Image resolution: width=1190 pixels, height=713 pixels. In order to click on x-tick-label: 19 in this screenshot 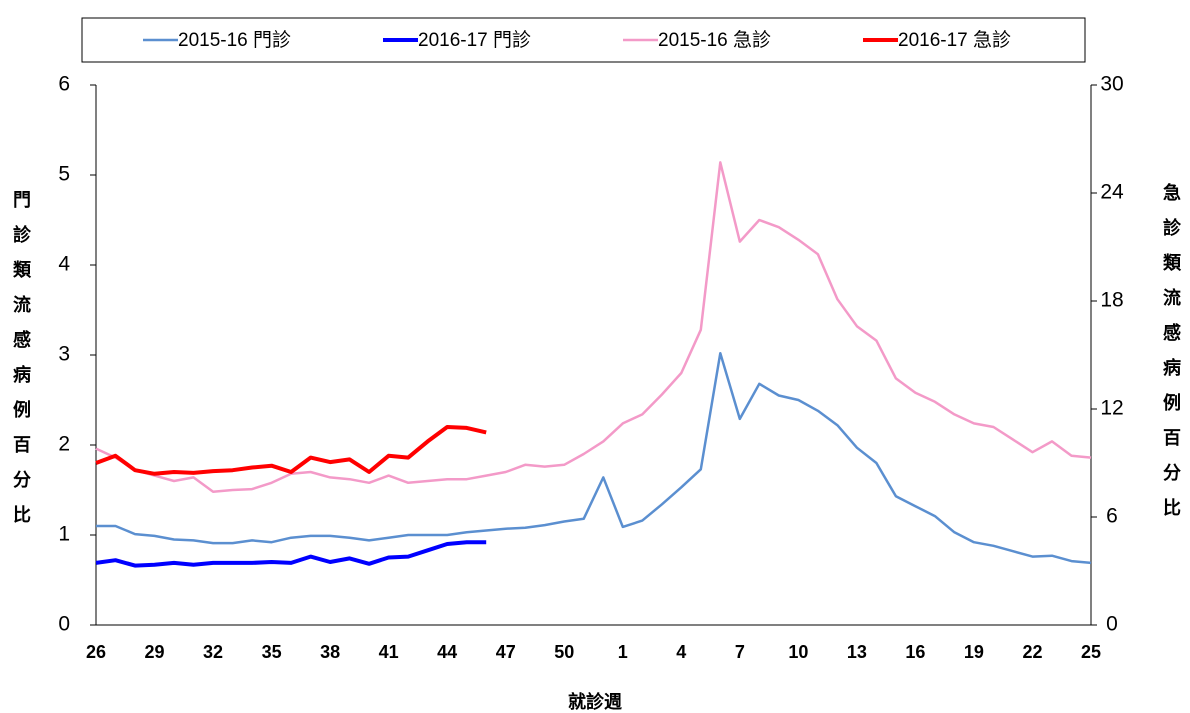, I will do `click(974, 652)`.